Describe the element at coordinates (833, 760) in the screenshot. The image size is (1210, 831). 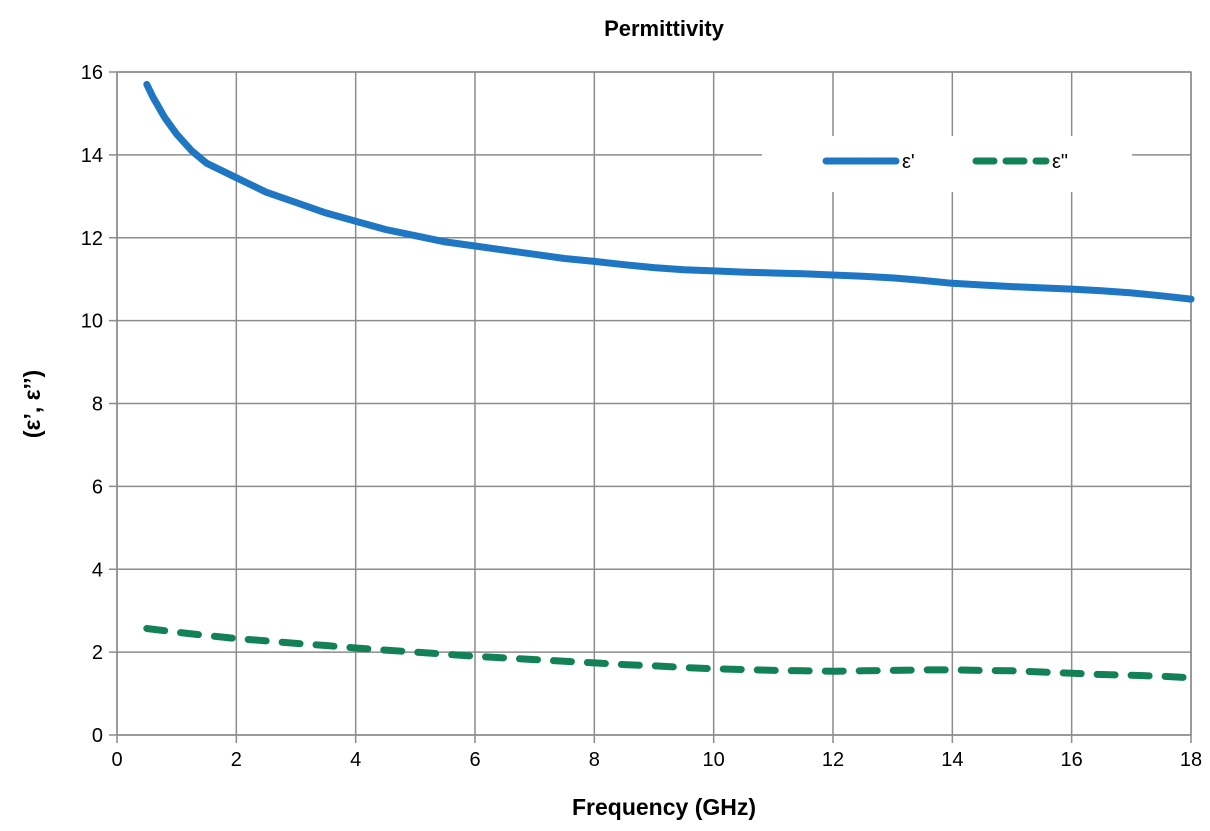
I see `x-tick-label: 12` at that location.